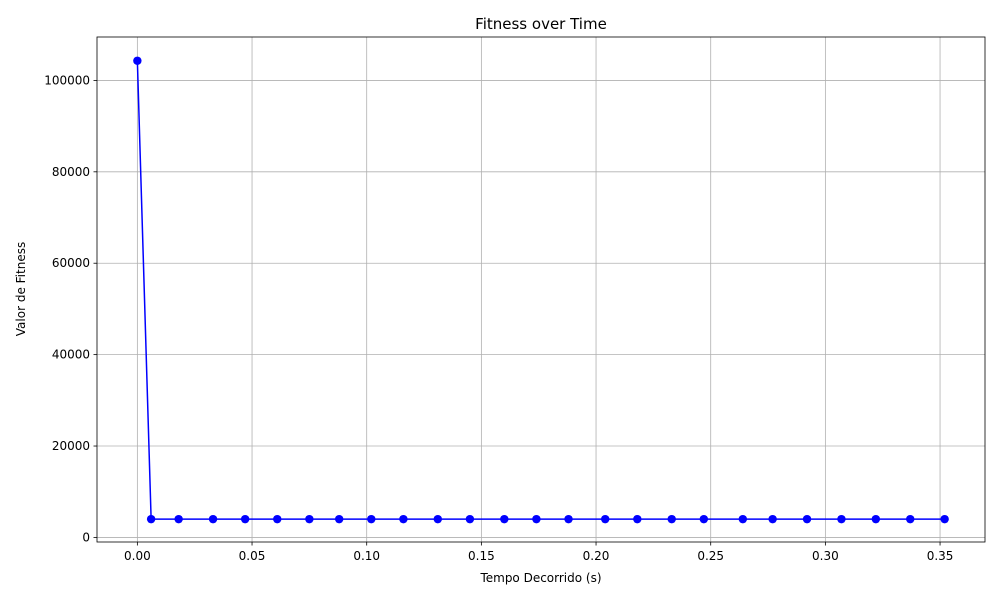 The height and width of the screenshot is (600, 1000). Describe the element at coordinates (21, 289) in the screenshot. I see `y-axis-label: Valor de Fitness` at that location.